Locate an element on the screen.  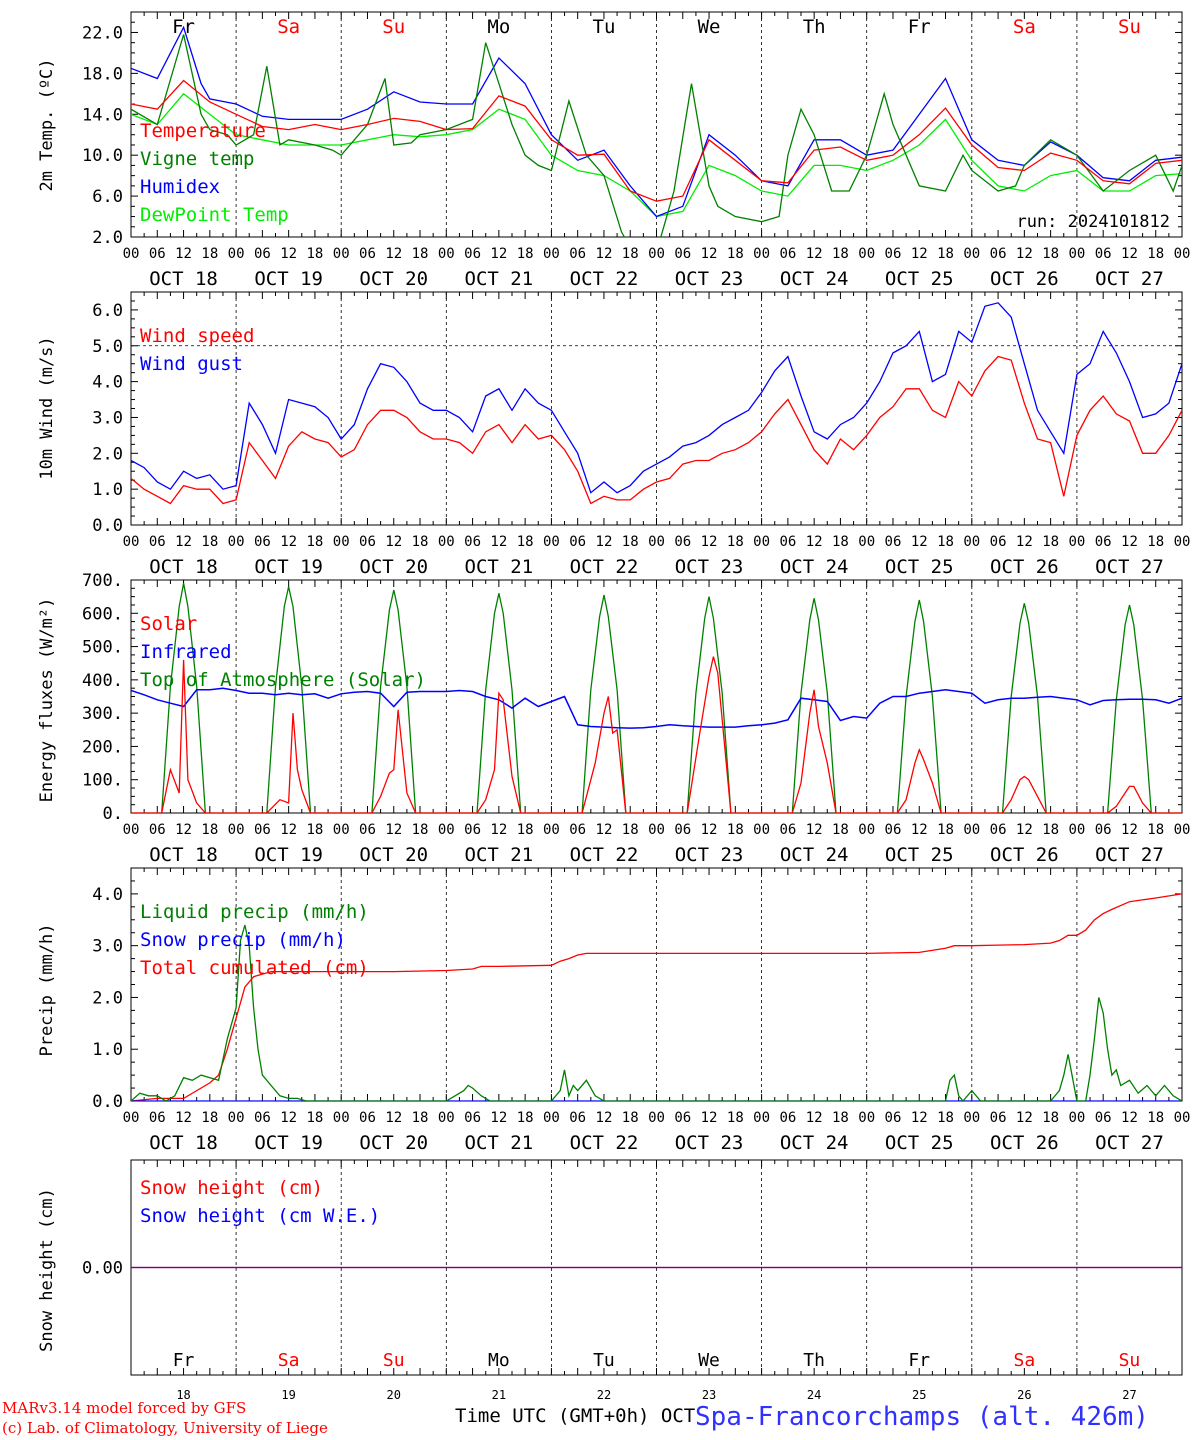
date-label: OCT 24 is located at coordinates (814, 1143).